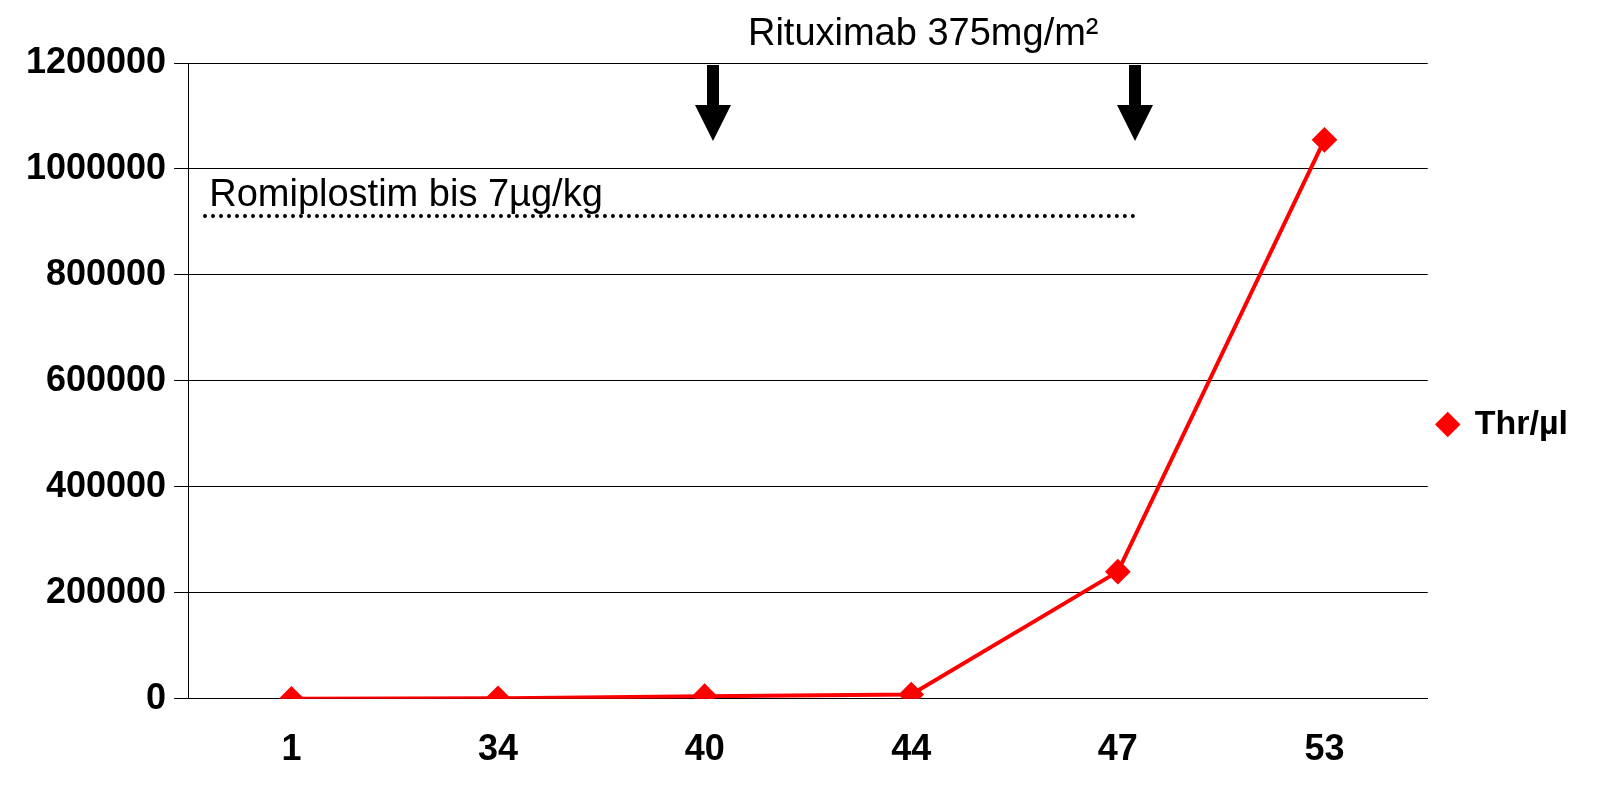  What do you see at coordinates (96, 166) in the screenshot?
I see `y-tick-label: 1000000` at bounding box center [96, 166].